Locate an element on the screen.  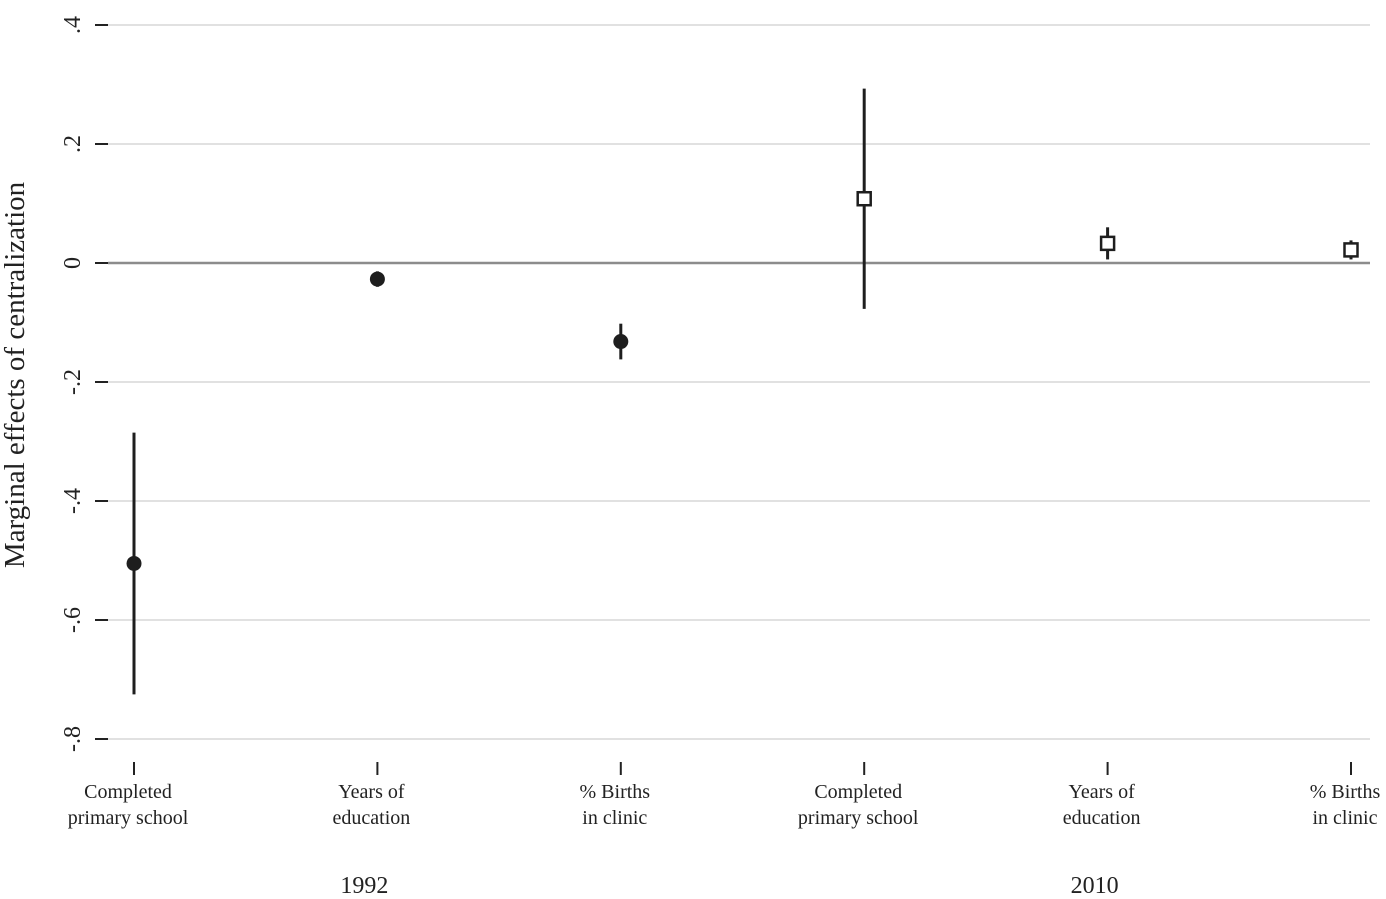
y-tick-label: -.4 is located at coordinates (73, 501).